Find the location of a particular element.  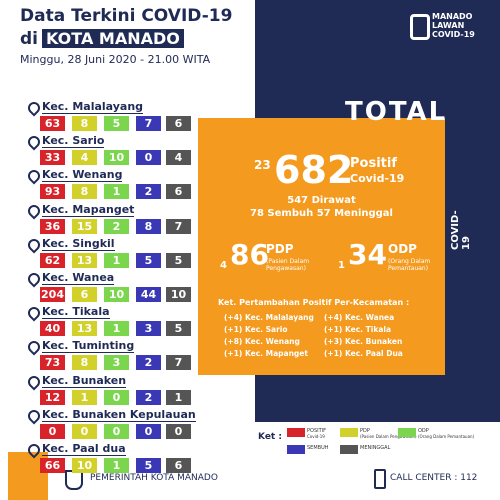

odp-sub: (Orang Dalam Pemantauan) is located at coordinates (409, 265).